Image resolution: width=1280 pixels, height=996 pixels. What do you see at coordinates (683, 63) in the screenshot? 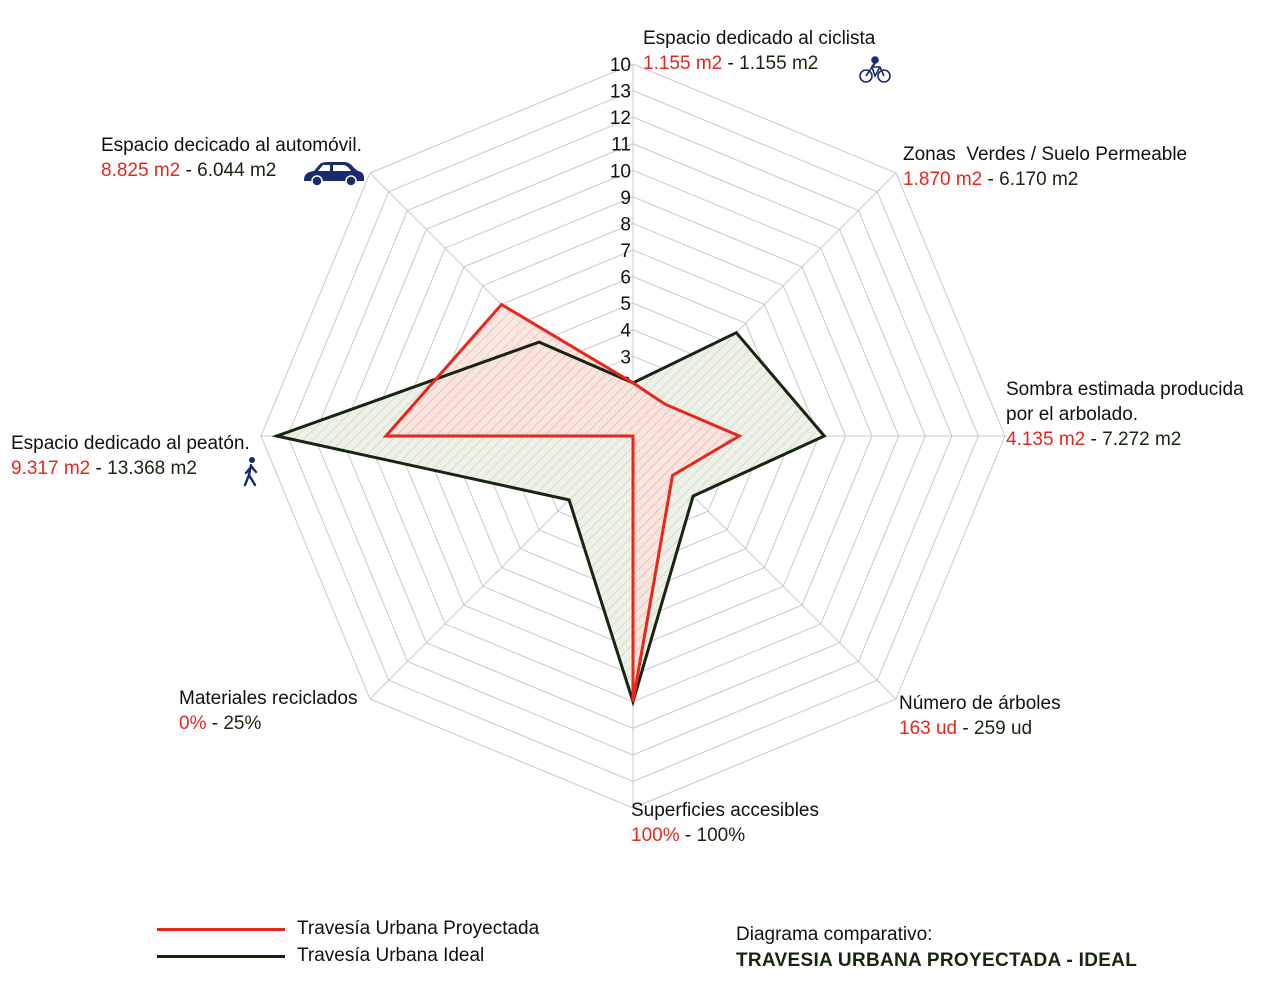
I see `value-proyectada: 1.155 m2` at bounding box center [683, 63].